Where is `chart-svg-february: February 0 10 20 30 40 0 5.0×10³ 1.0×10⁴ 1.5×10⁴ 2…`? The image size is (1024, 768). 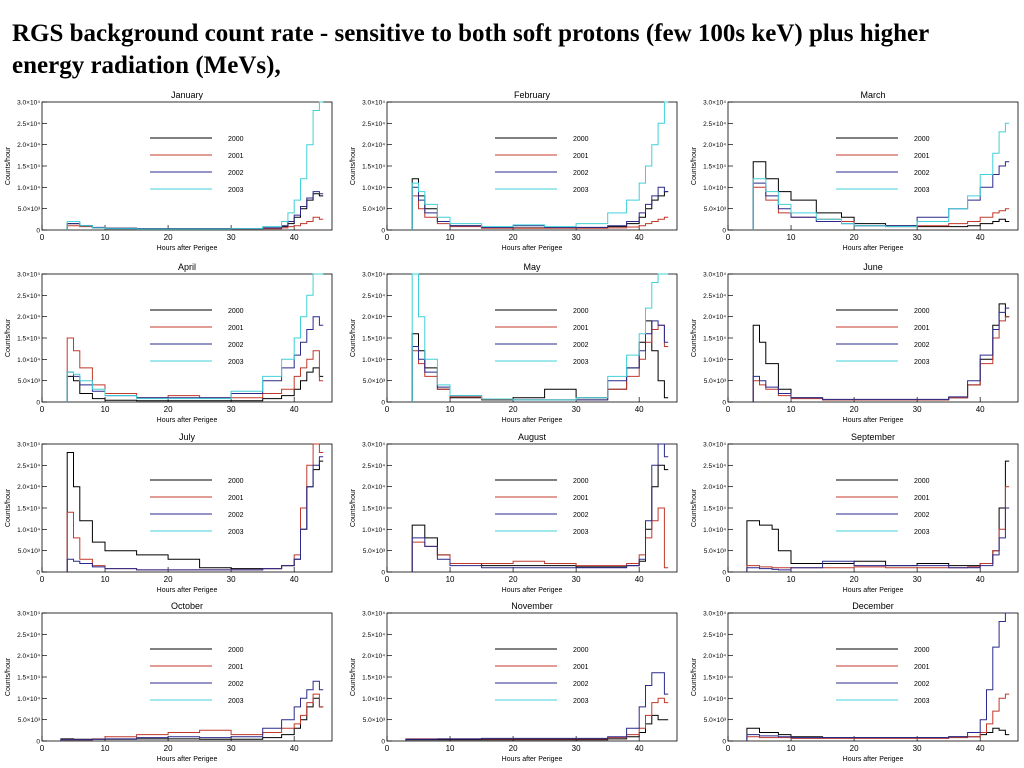
chart-svg-february: February 0 10 20 30 40 0 5.0×10³ 1.0×10⁴ 1.5×10⁴ 2… is located at coordinates (514, 171).